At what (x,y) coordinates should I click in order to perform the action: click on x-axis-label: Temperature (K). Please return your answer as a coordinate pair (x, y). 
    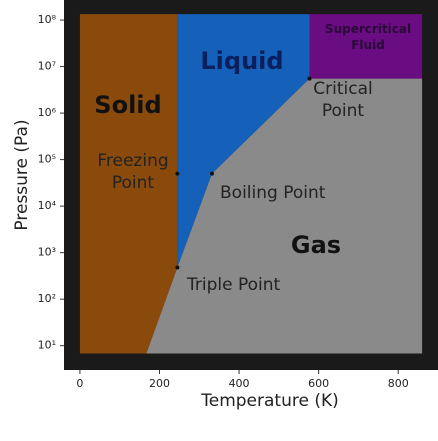
    Looking at the image, I should click on (269, 401).